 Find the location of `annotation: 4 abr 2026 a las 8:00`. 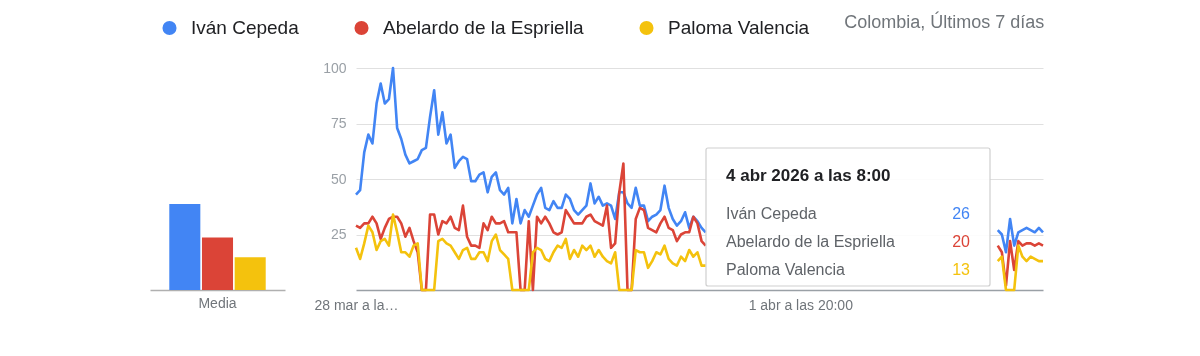

annotation: 4 abr 2026 a las 8:00 is located at coordinates (808, 175).